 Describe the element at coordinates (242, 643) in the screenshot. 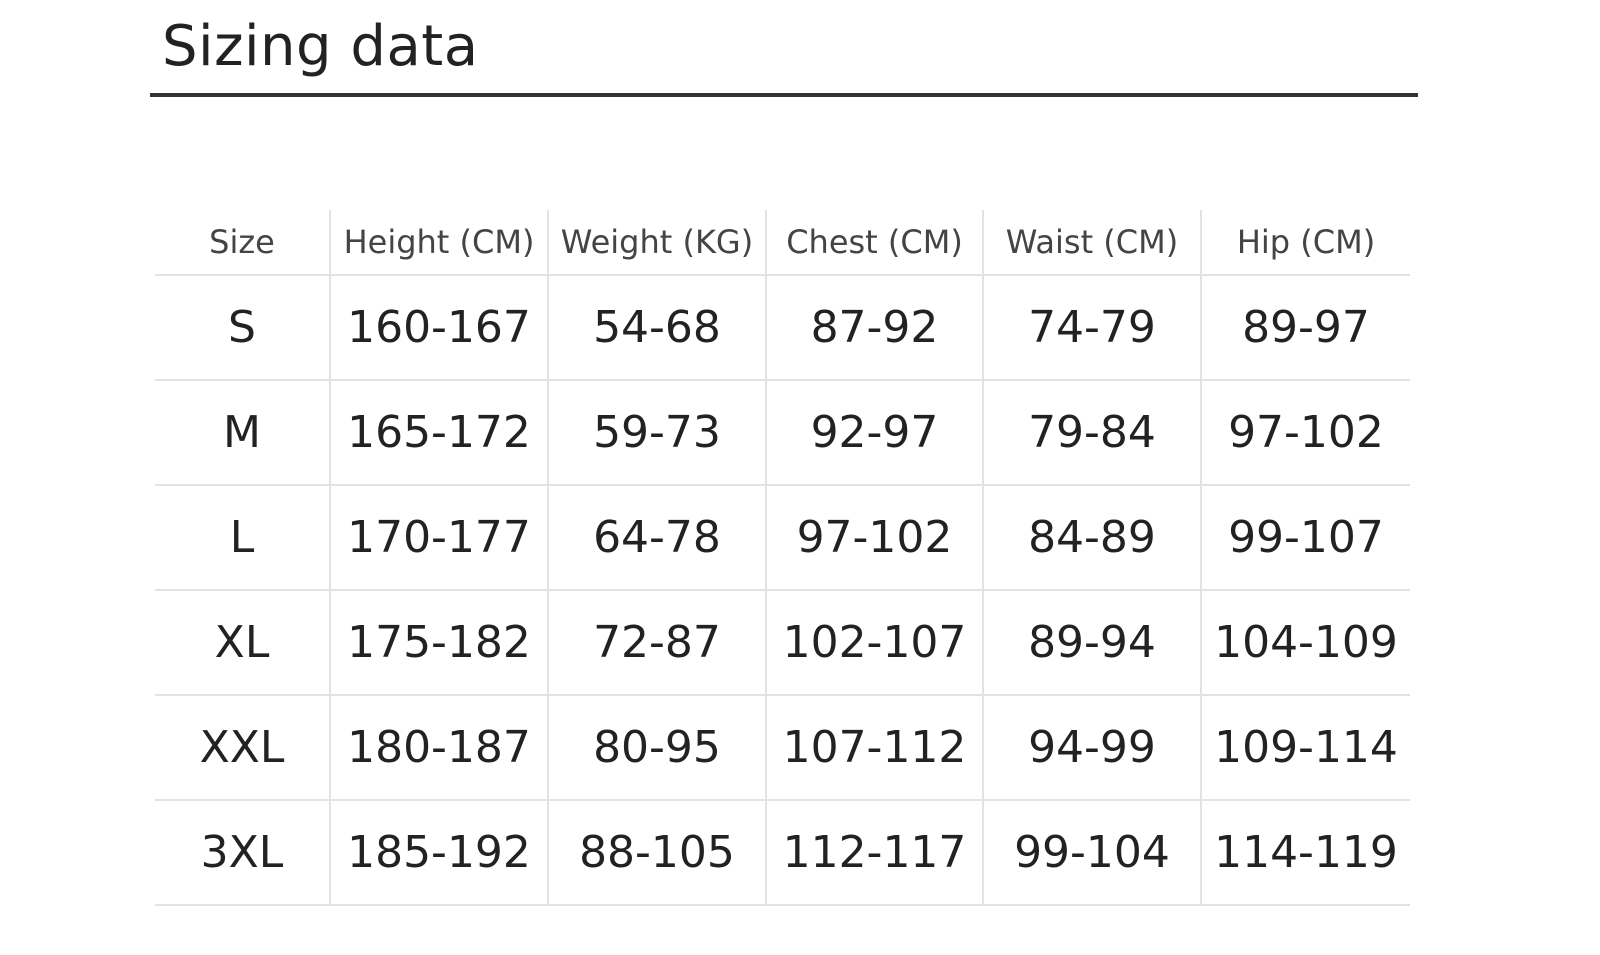

I see `size-cell: XL` at that location.